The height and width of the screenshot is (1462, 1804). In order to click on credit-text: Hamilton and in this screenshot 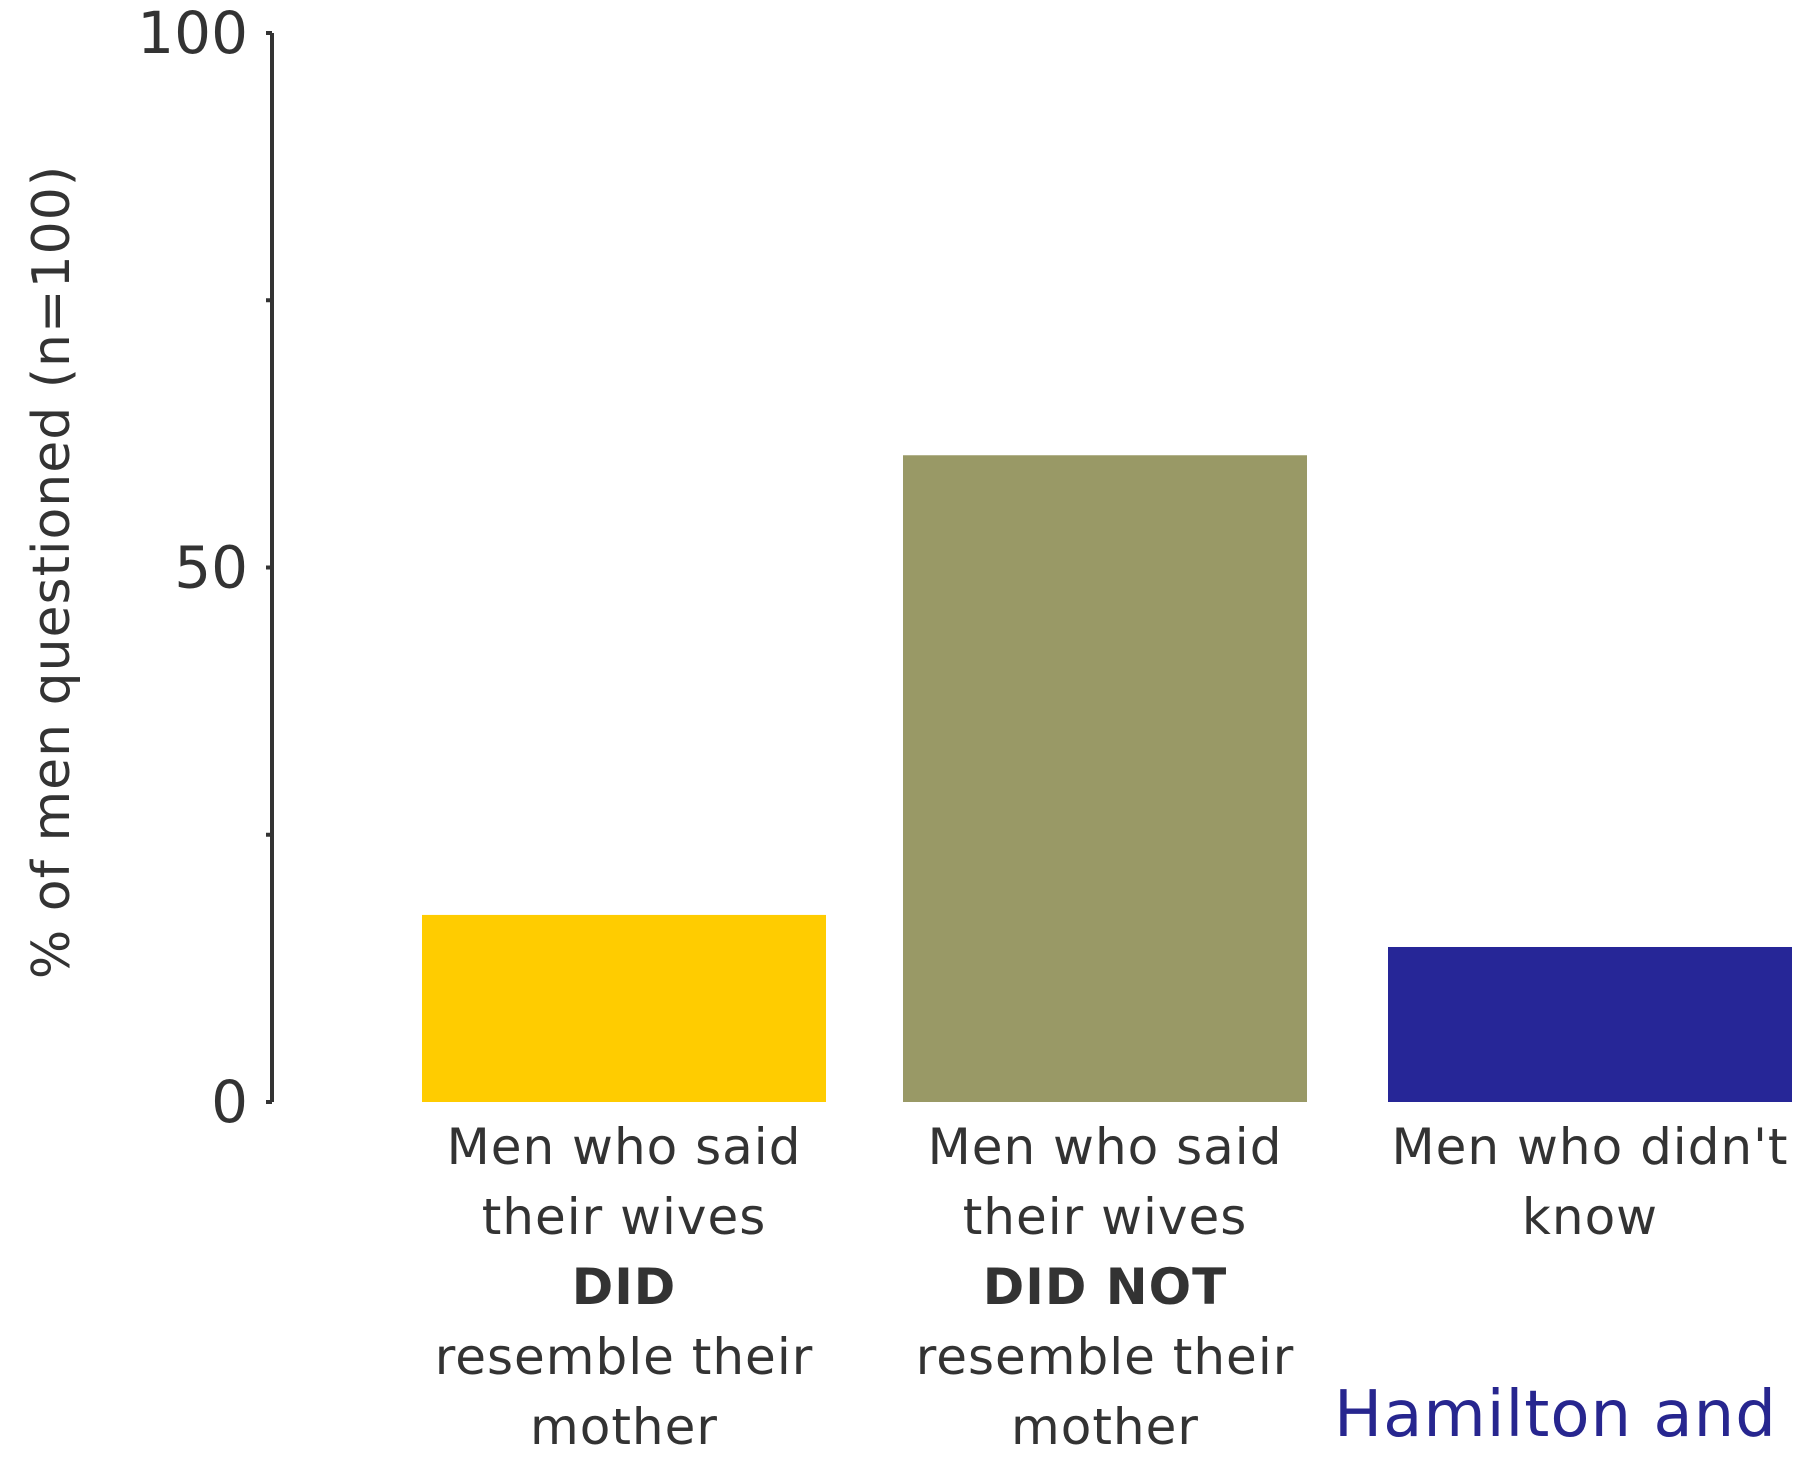, I will do `click(1555, 1415)`.